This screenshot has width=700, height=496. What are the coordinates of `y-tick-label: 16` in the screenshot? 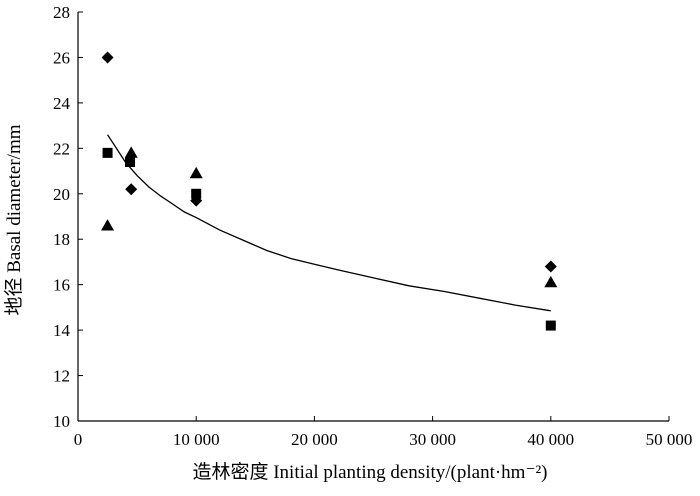 It's located at (61, 285).